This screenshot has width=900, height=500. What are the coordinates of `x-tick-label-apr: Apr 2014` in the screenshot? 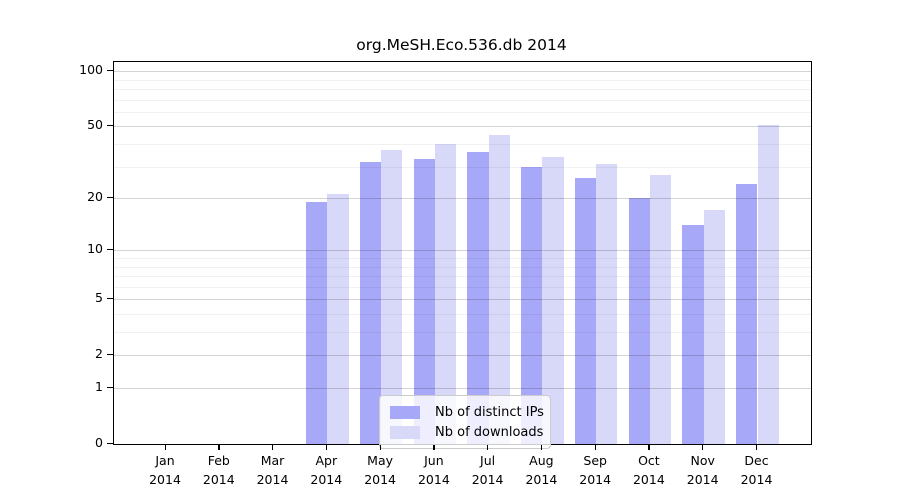 It's located at (326, 470).